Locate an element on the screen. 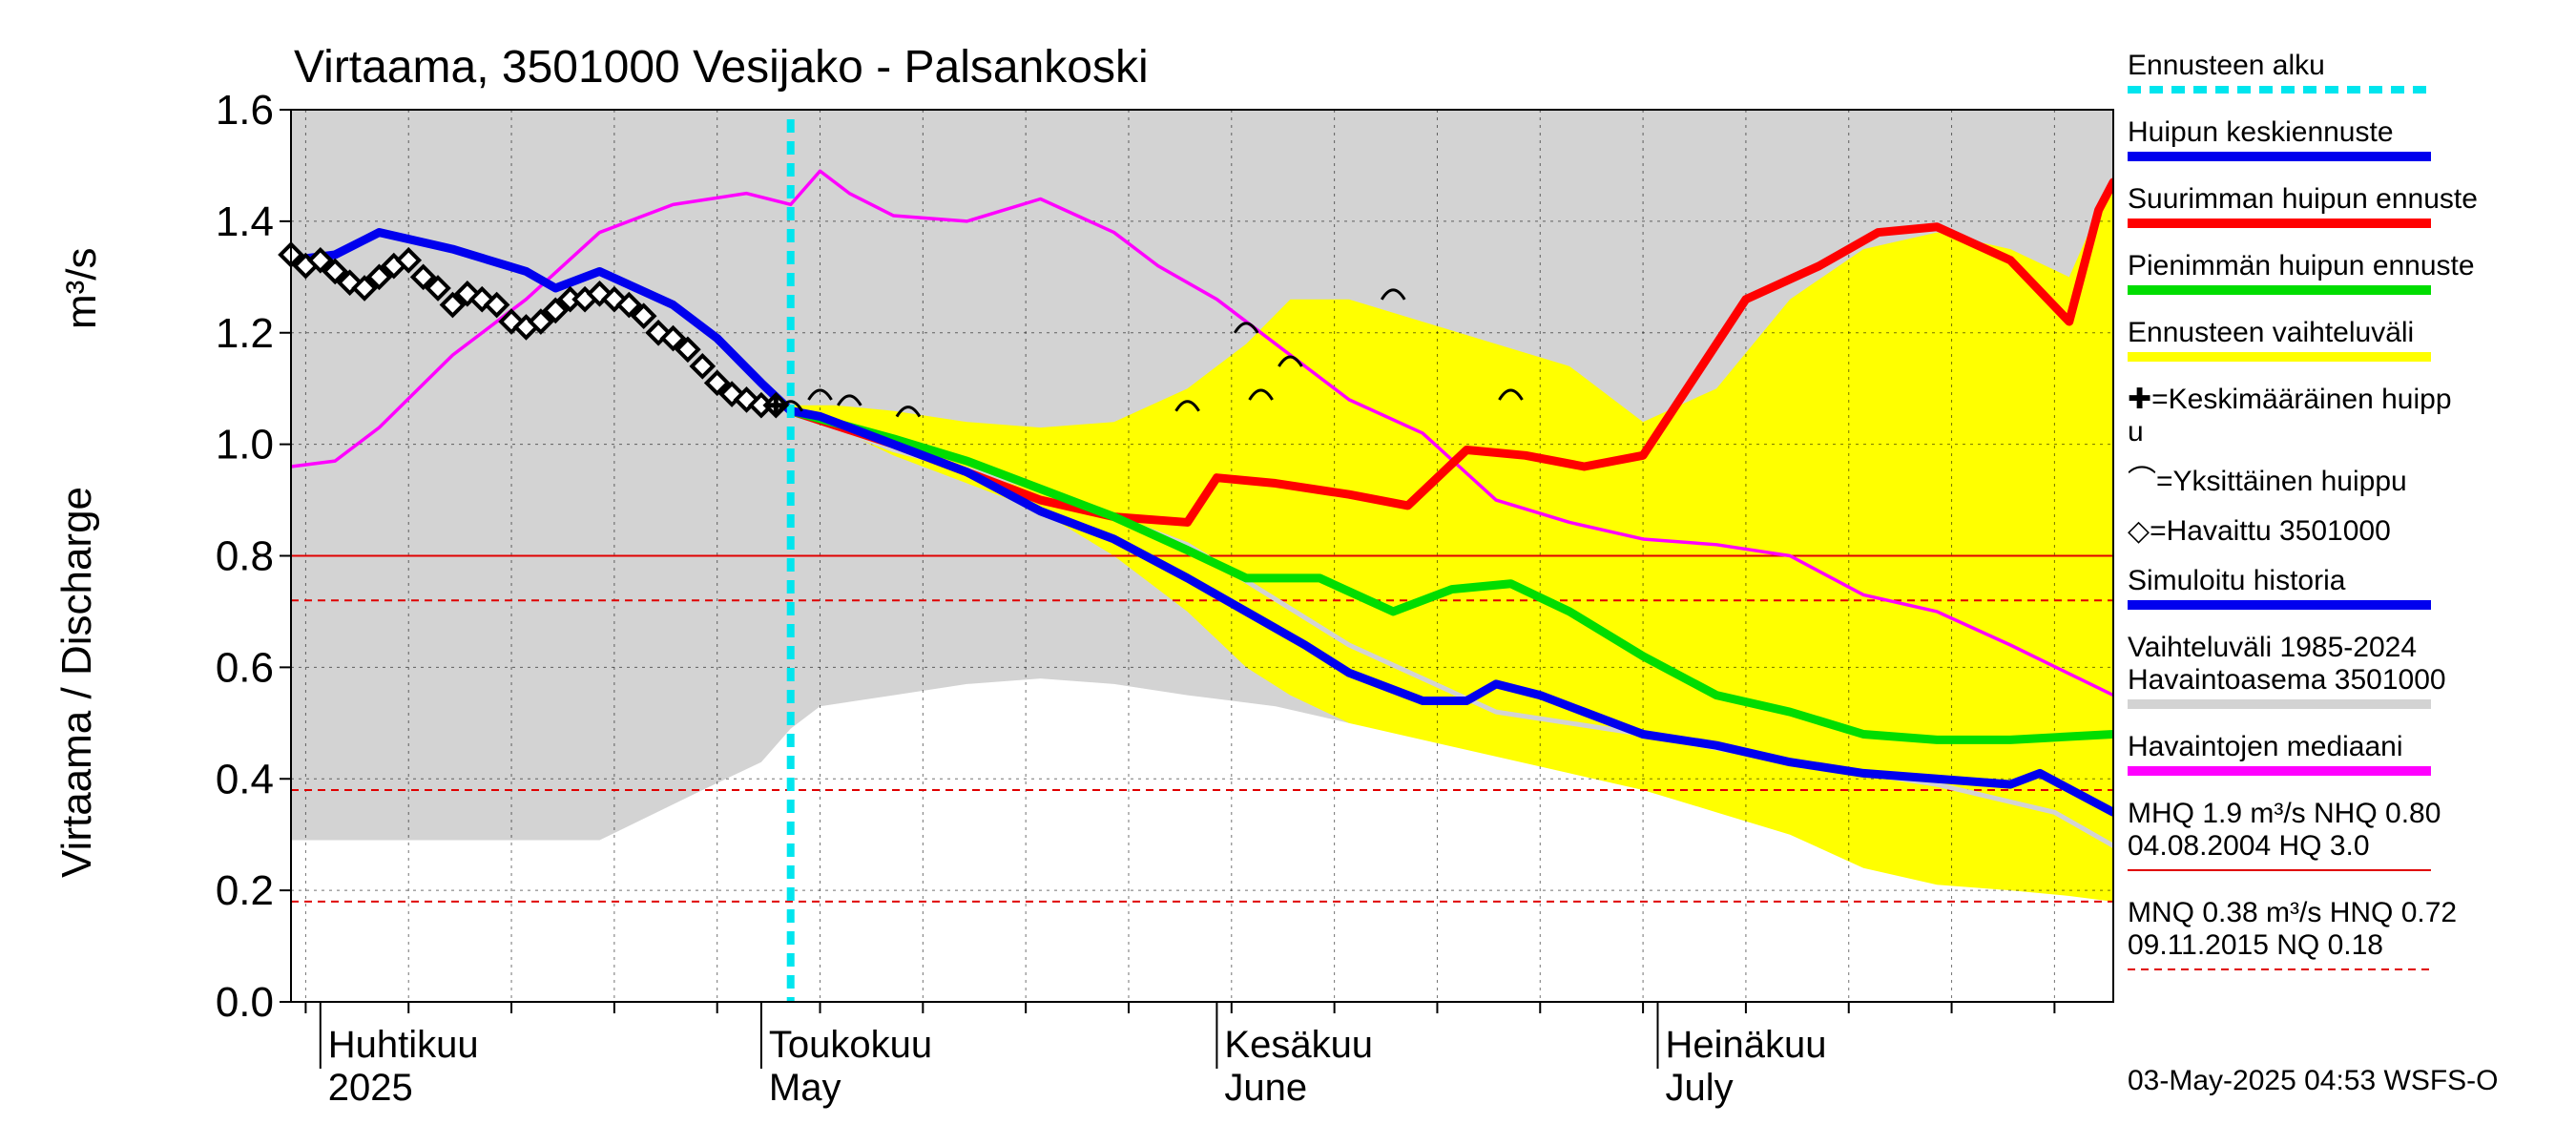  y-tick-label: 1.2 is located at coordinates (245, 334).